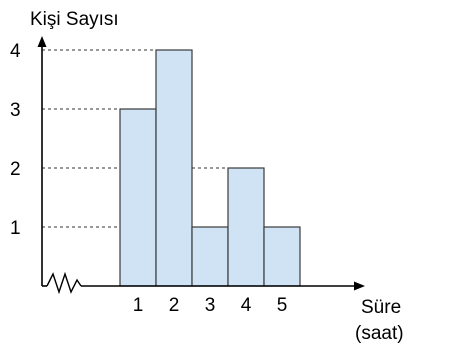 The width and height of the screenshot is (449, 350). What do you see at coordinates (282, 305) in the screenshot?
I see `x-tick-label-5: 5` at bounding box center [282, 305].